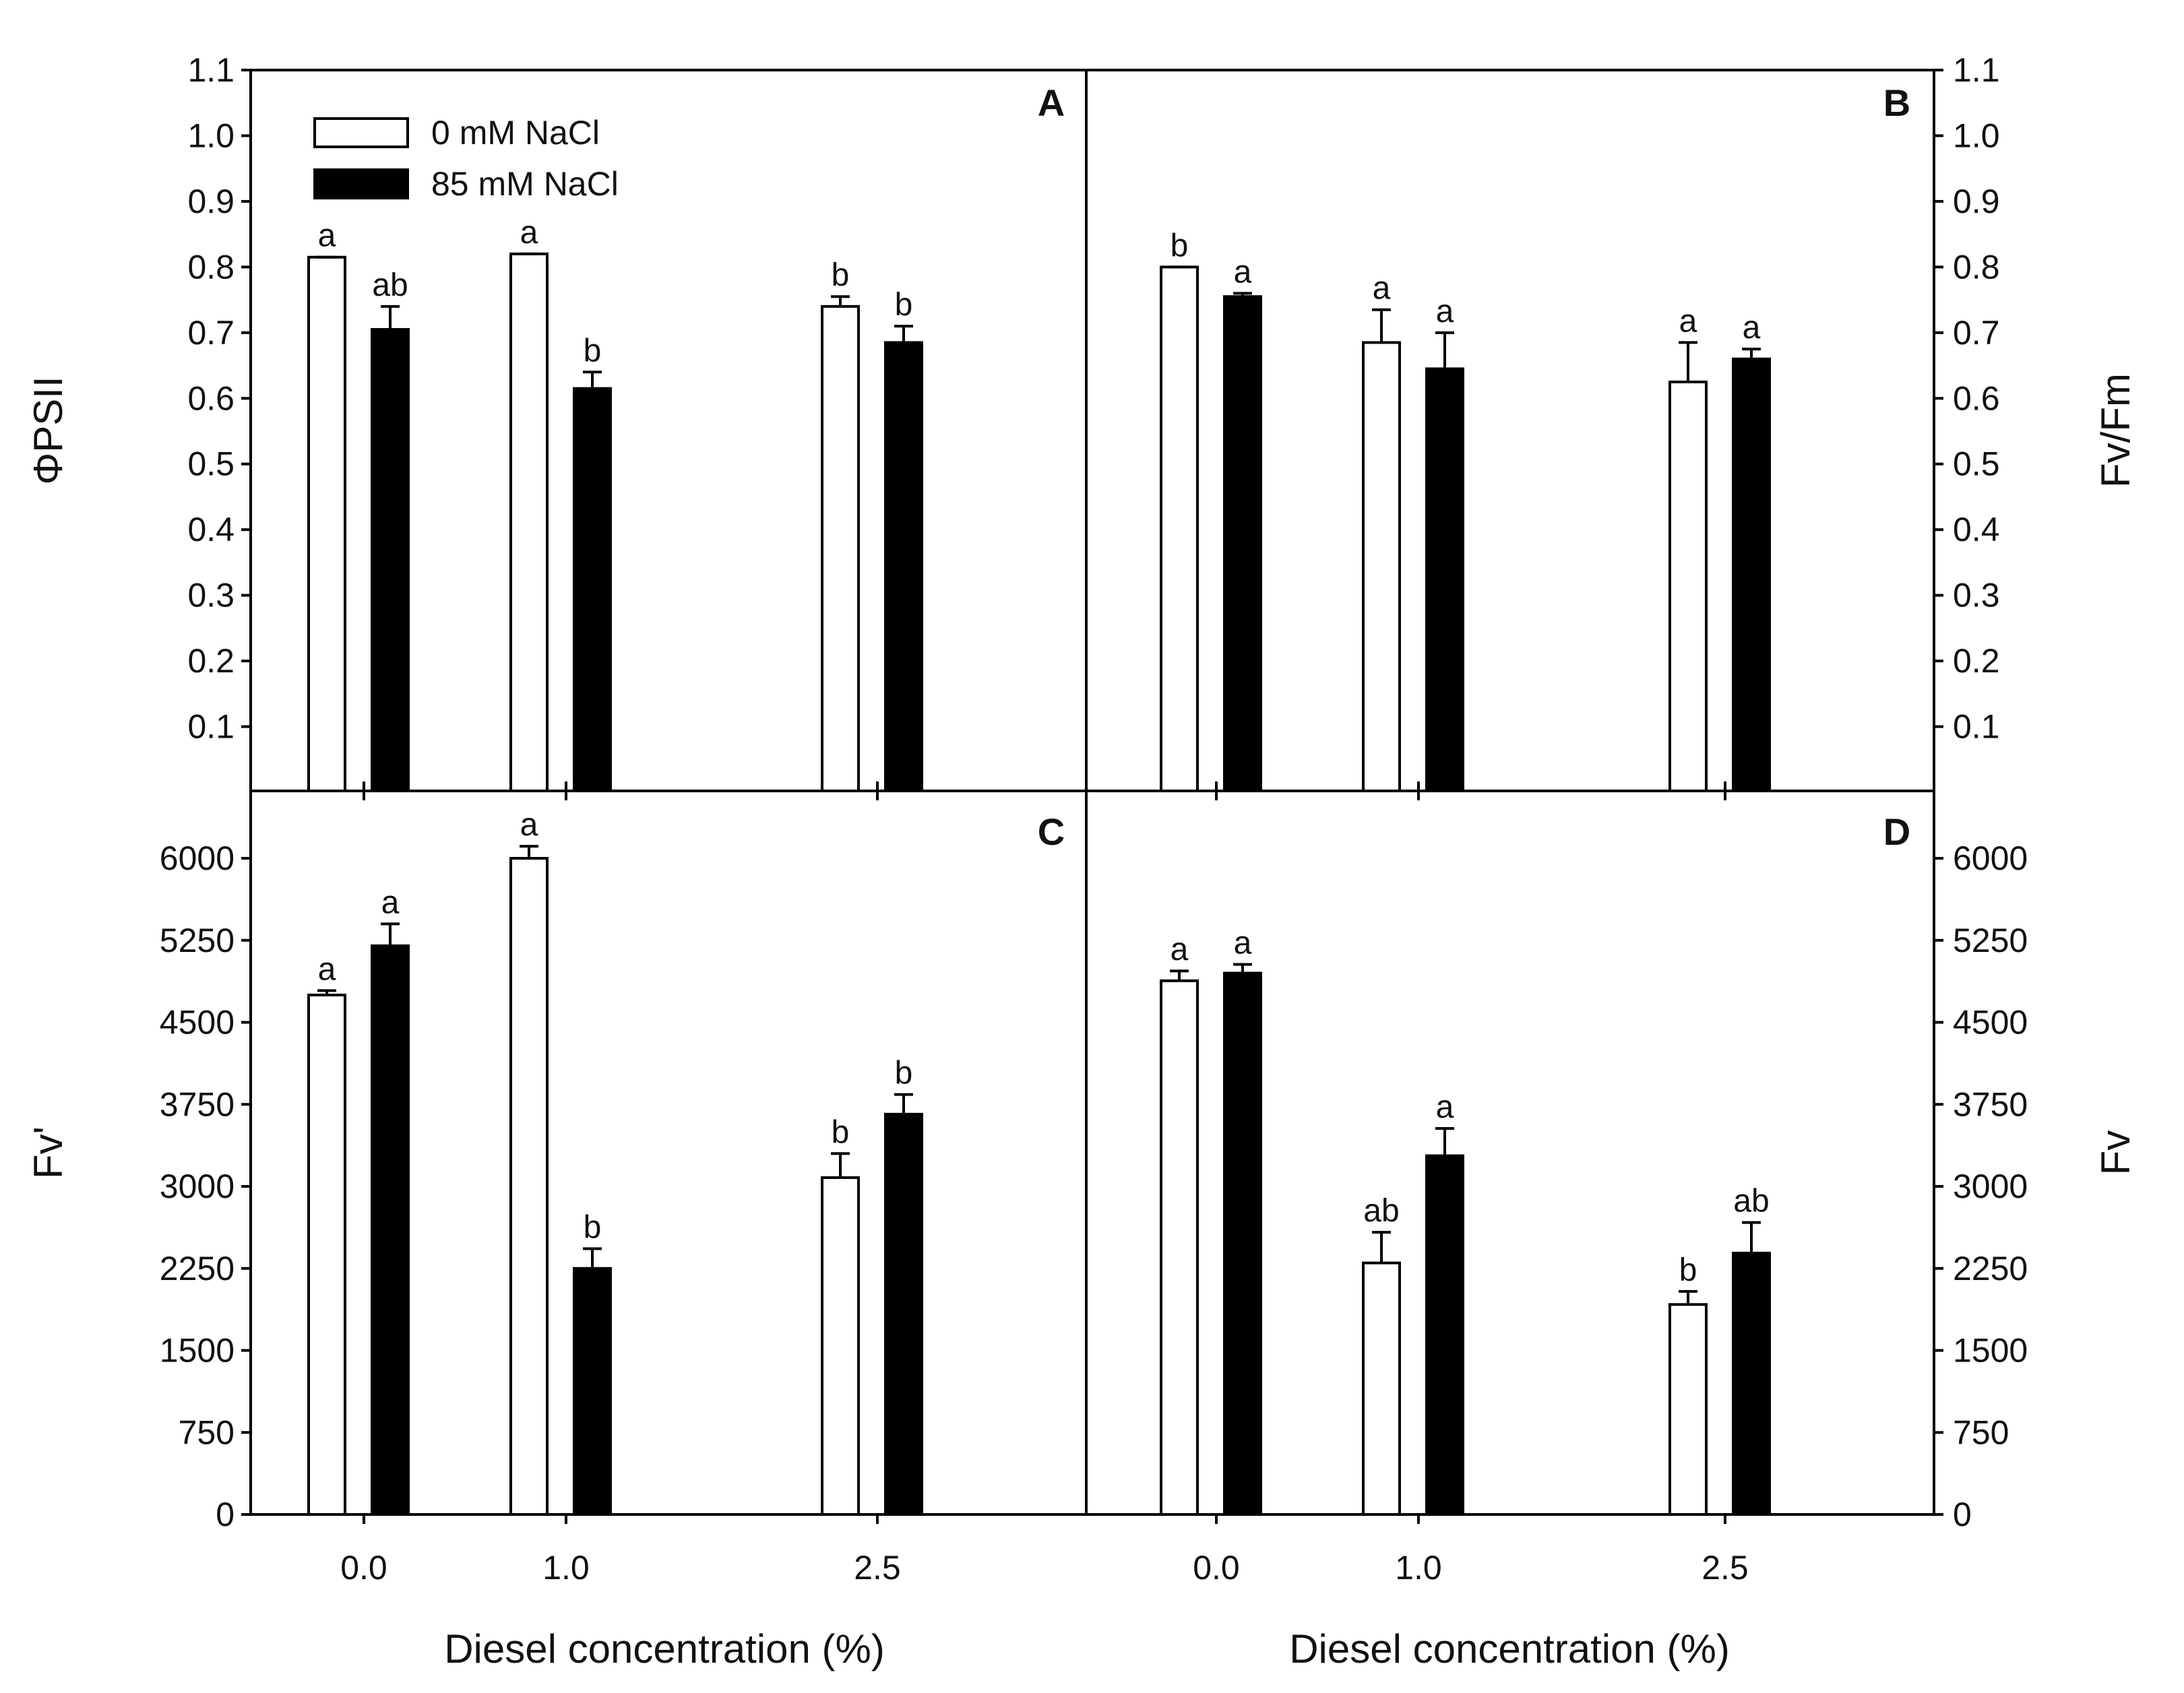  I want to click on legend-label-salt: 85 mM NaCl, so click(525, 184).